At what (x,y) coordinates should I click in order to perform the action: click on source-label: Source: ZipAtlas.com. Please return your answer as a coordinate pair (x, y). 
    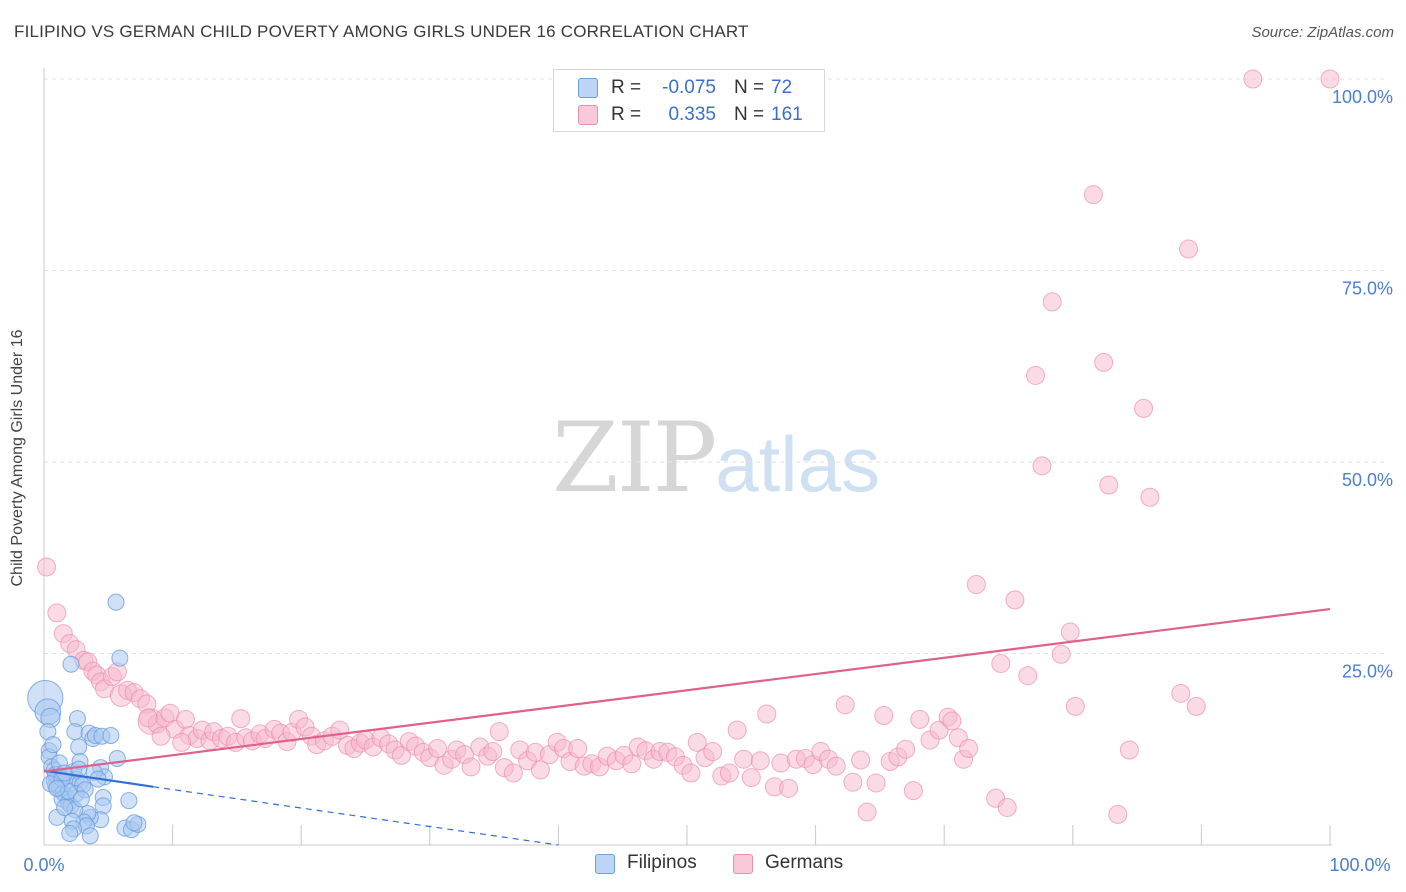
    Looking at the image, I should click on (1322, 32).